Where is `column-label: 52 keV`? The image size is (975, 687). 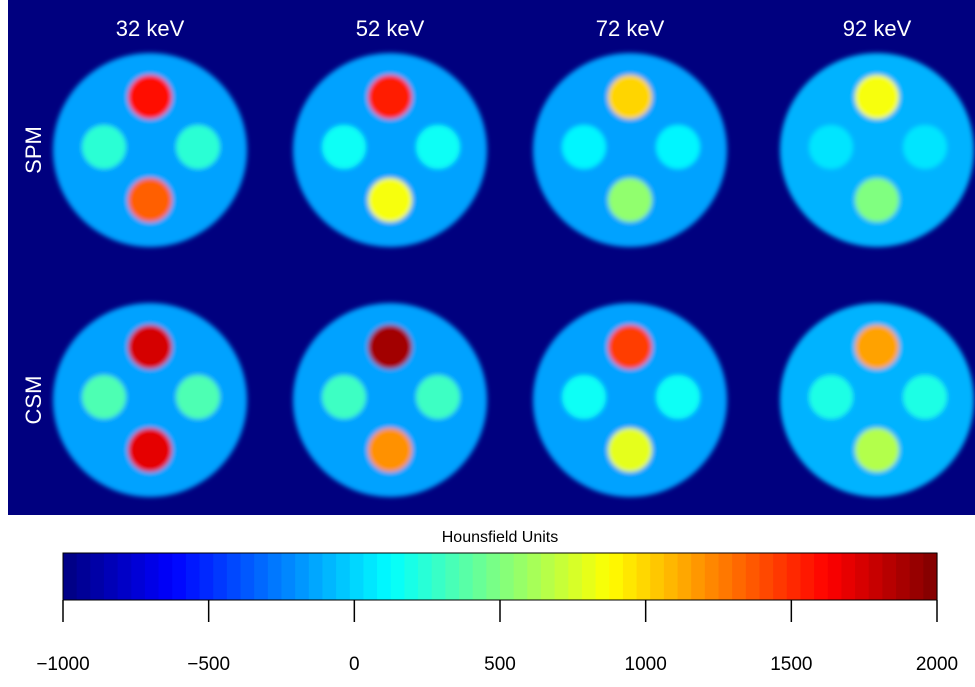 column-label: 52 keV is located at coordinates (390, 28).